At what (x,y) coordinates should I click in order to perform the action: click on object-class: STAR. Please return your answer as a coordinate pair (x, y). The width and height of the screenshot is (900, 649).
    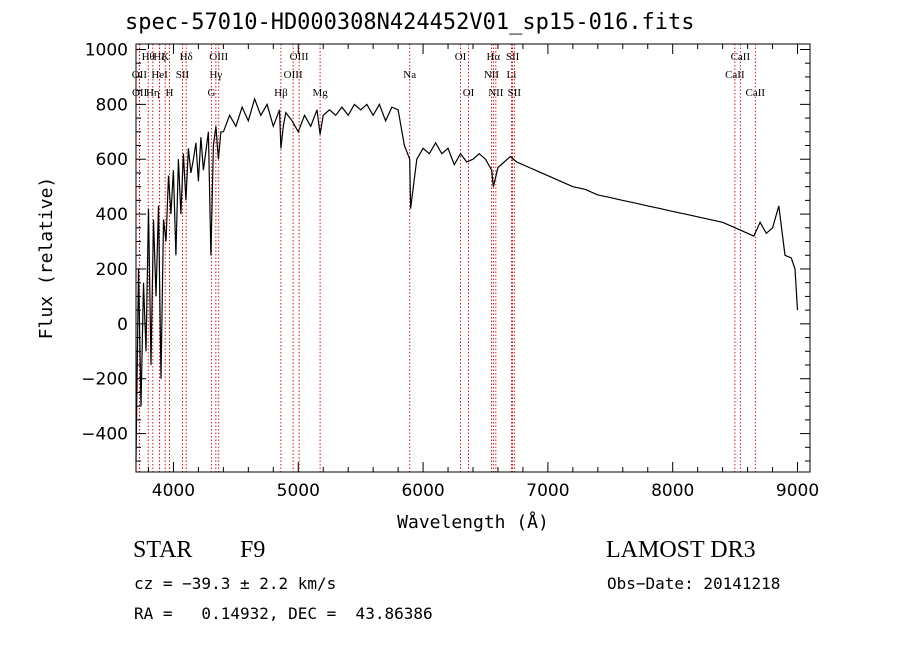
    Looking at the image, I should click on (163, 550).